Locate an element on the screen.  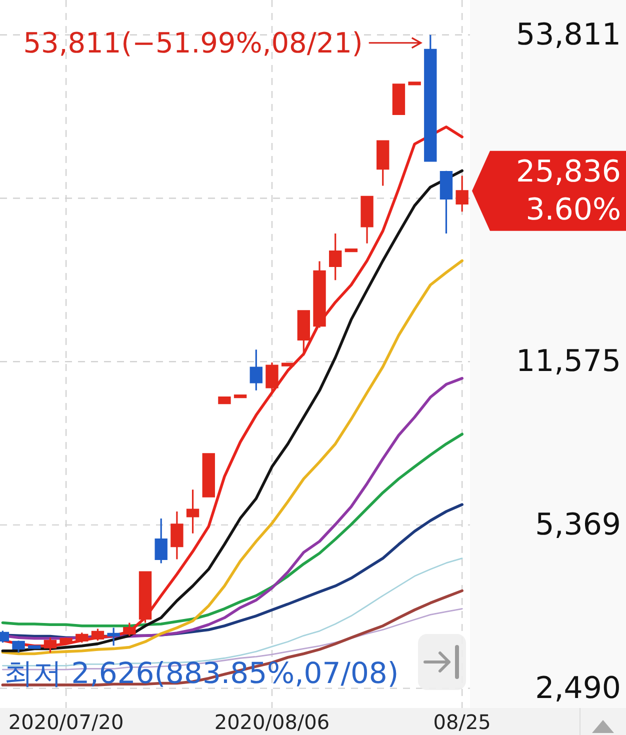
y-tick-label: 53,811 is located at coordinates (568, 34).